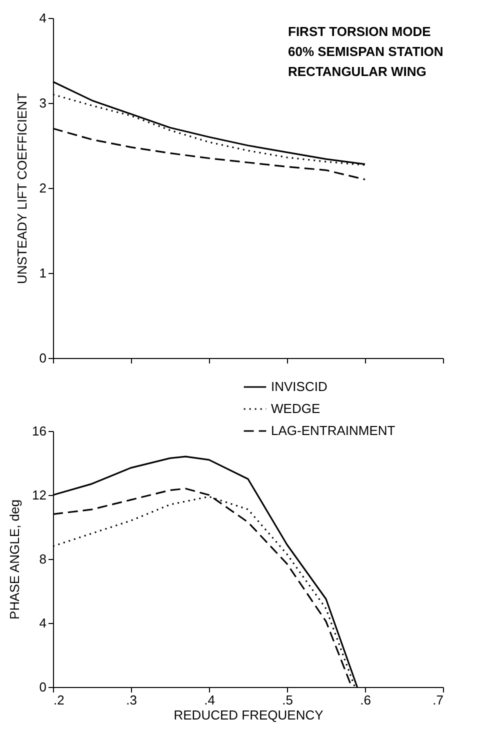 Image resolution: width=487 pixels, height=753 pixels. What do you see at coordinates (295, 408) in the screenshot?
I see `legend-label: WEDGE` at bounding box center [295, 408].